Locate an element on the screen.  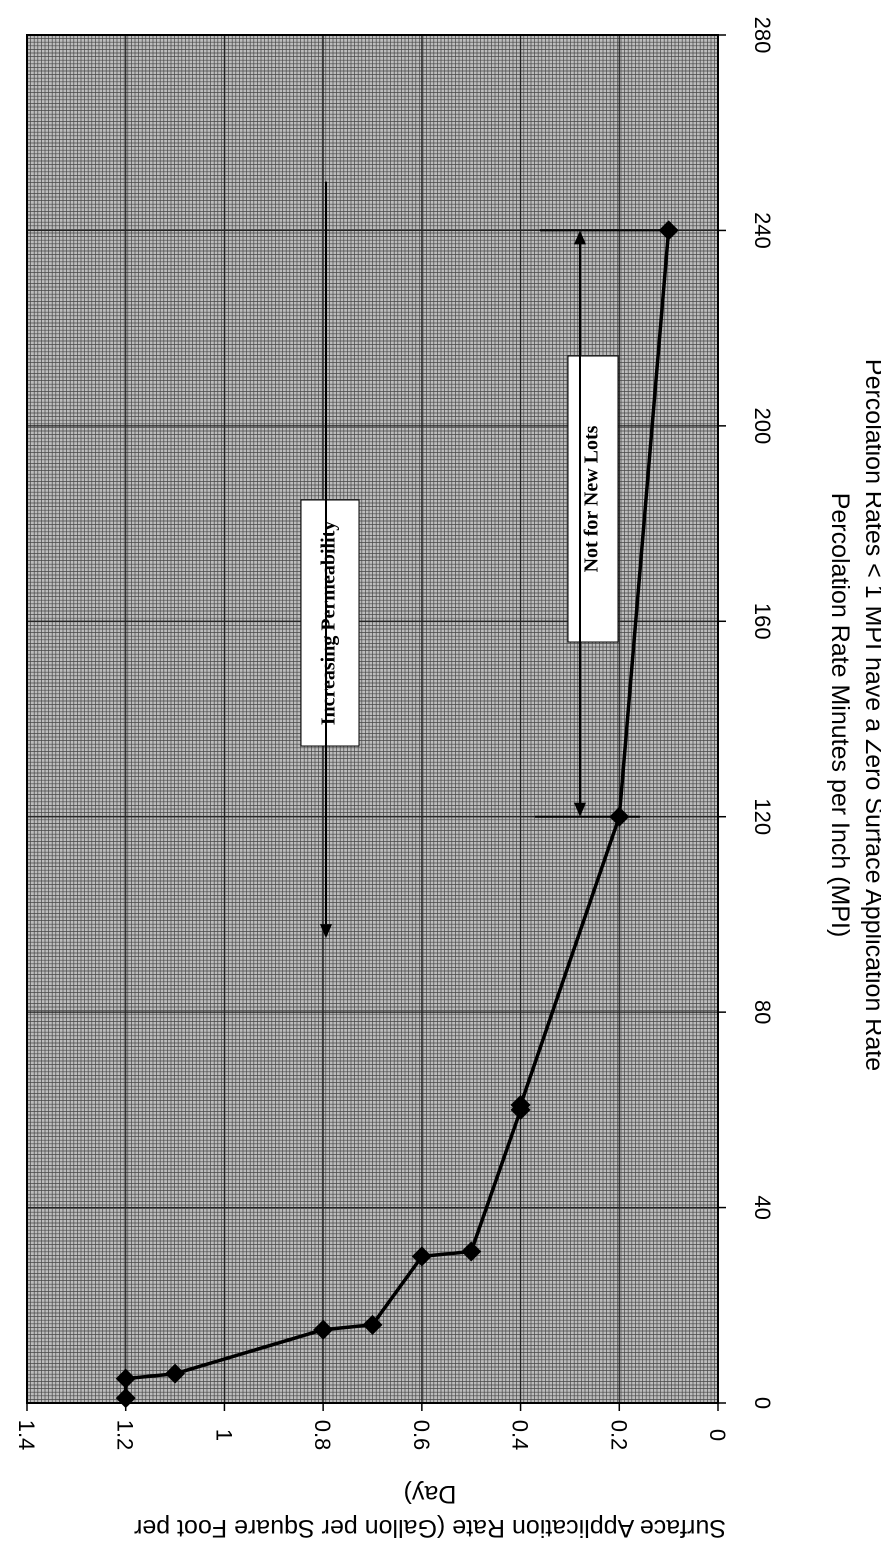
y-tick-label: 1.4 is located at coordinates (26, 1435).